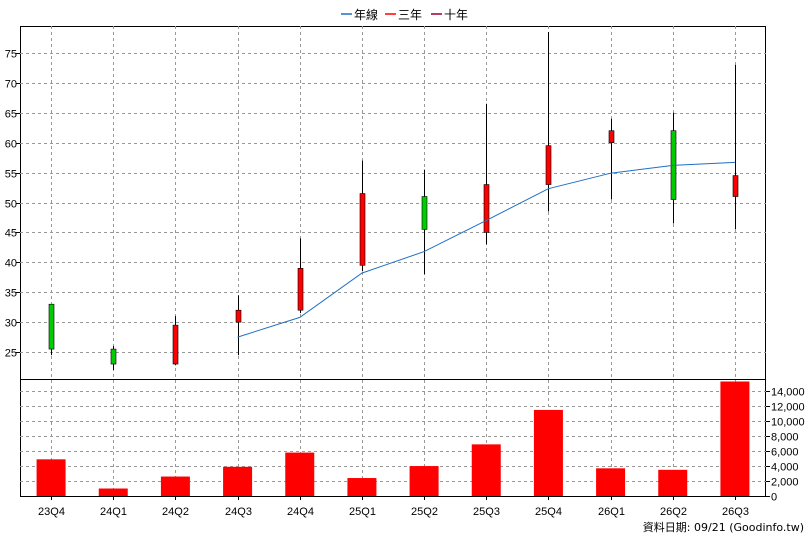 This screenshot has height=540, width=808. Describe the element at coordinates (774, 498) in the screenshot. I see `volume-tick-label: 0` at that location.